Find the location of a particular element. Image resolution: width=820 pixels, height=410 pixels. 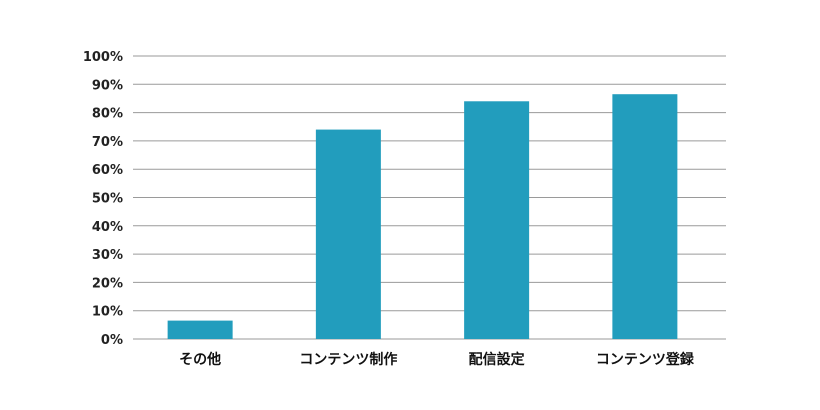

y-tick-label: 70% is located at coordinates (107, 142).